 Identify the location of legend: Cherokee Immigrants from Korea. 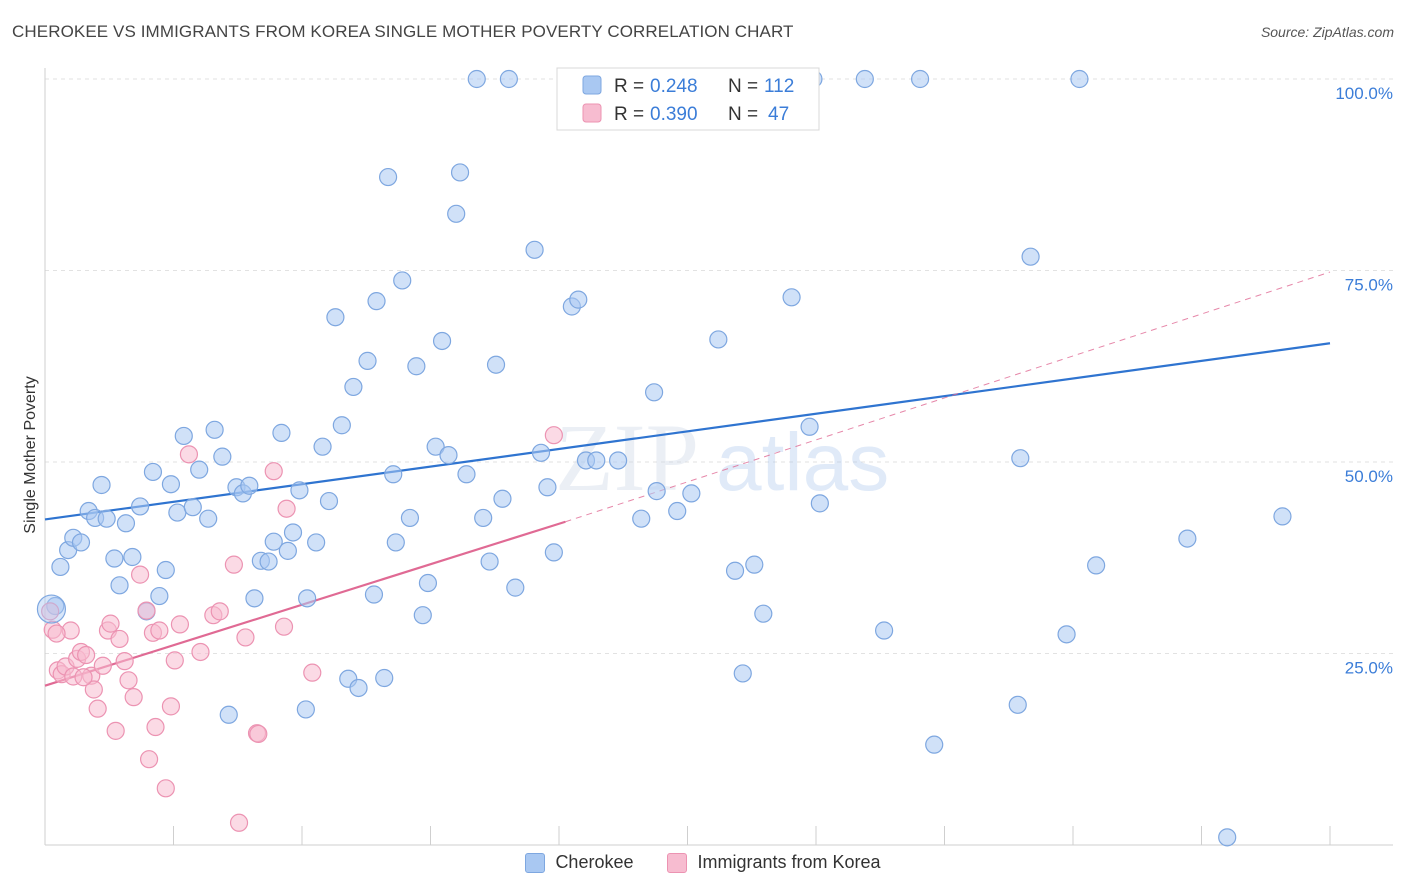
(703, 862).